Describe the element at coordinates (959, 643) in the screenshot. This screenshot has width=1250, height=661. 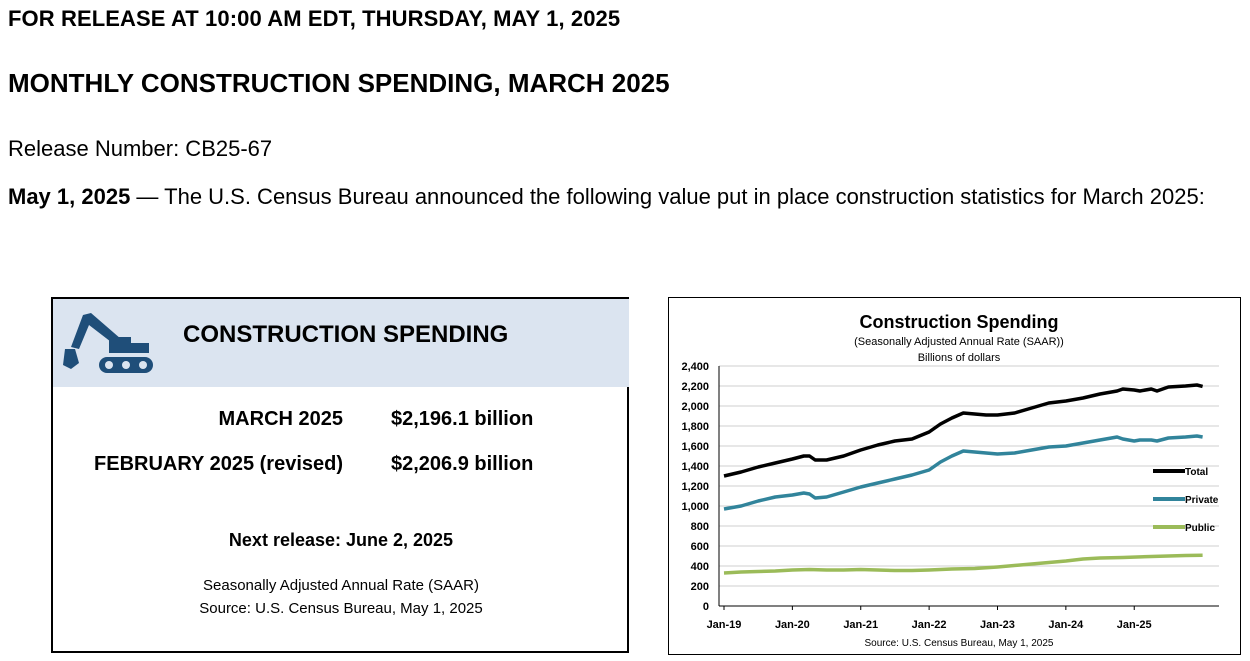
I see `chart-source: Source: U.S. Census Bureau, May 1, 2025` at that location.